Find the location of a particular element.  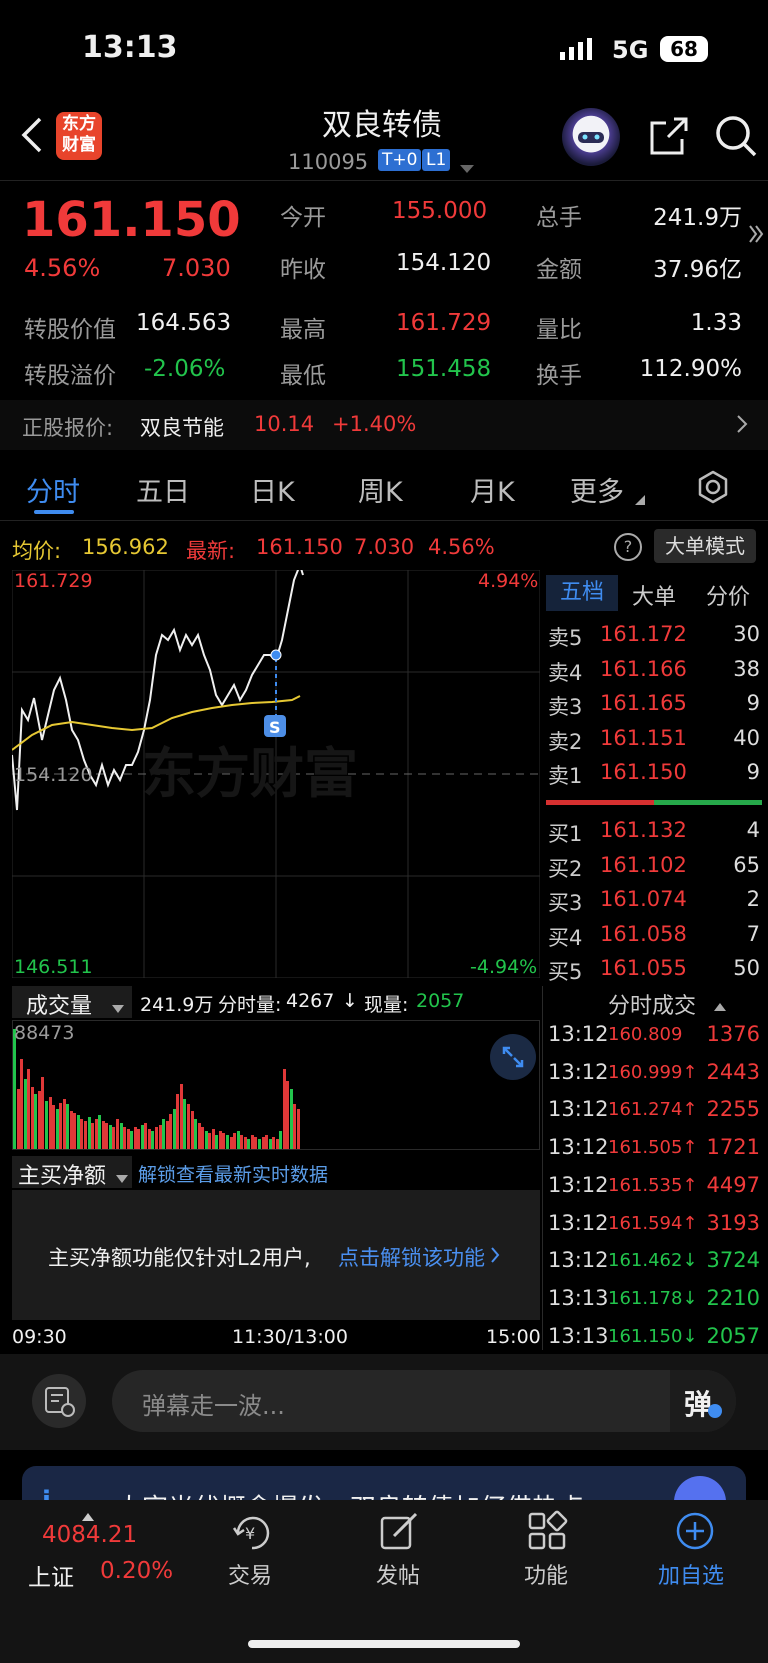

share-icon is located at coordinates (669, 138).